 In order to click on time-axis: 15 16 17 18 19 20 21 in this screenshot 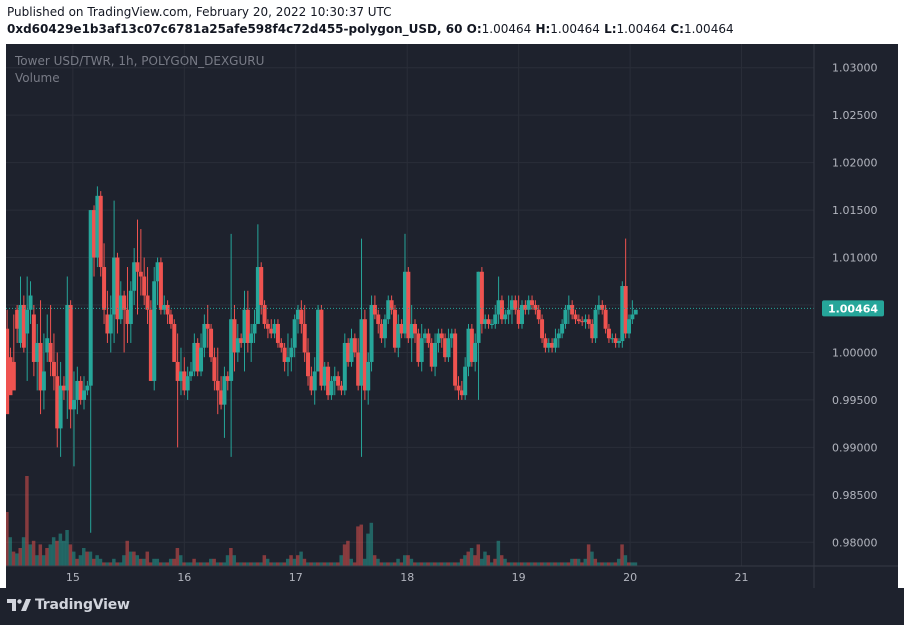, I will do `click(452, 574)`.